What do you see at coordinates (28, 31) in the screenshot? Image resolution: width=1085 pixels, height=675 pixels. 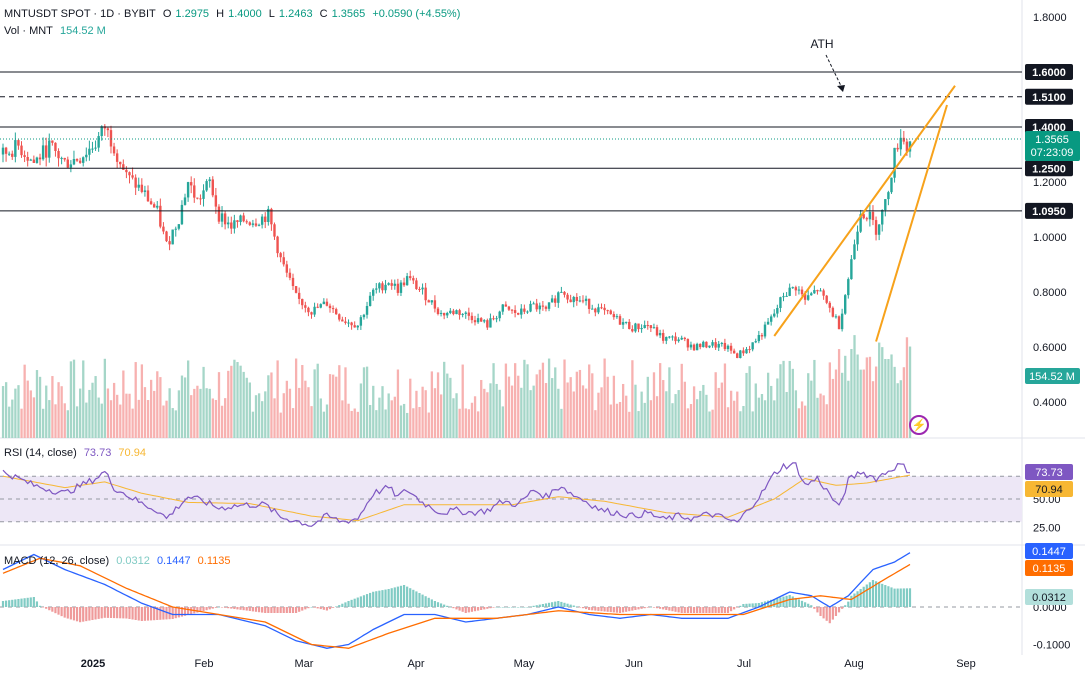 I see `volume-label: Vol · MNT` at bounding box center [28, 31].